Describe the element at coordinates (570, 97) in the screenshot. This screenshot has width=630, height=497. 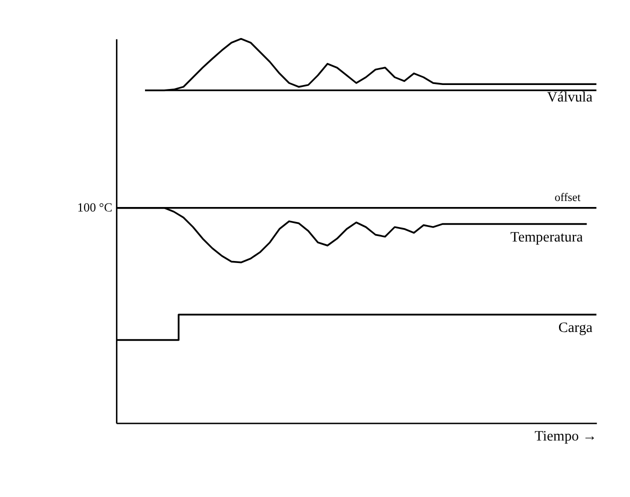
I see `series-label: Válvula` at that location.